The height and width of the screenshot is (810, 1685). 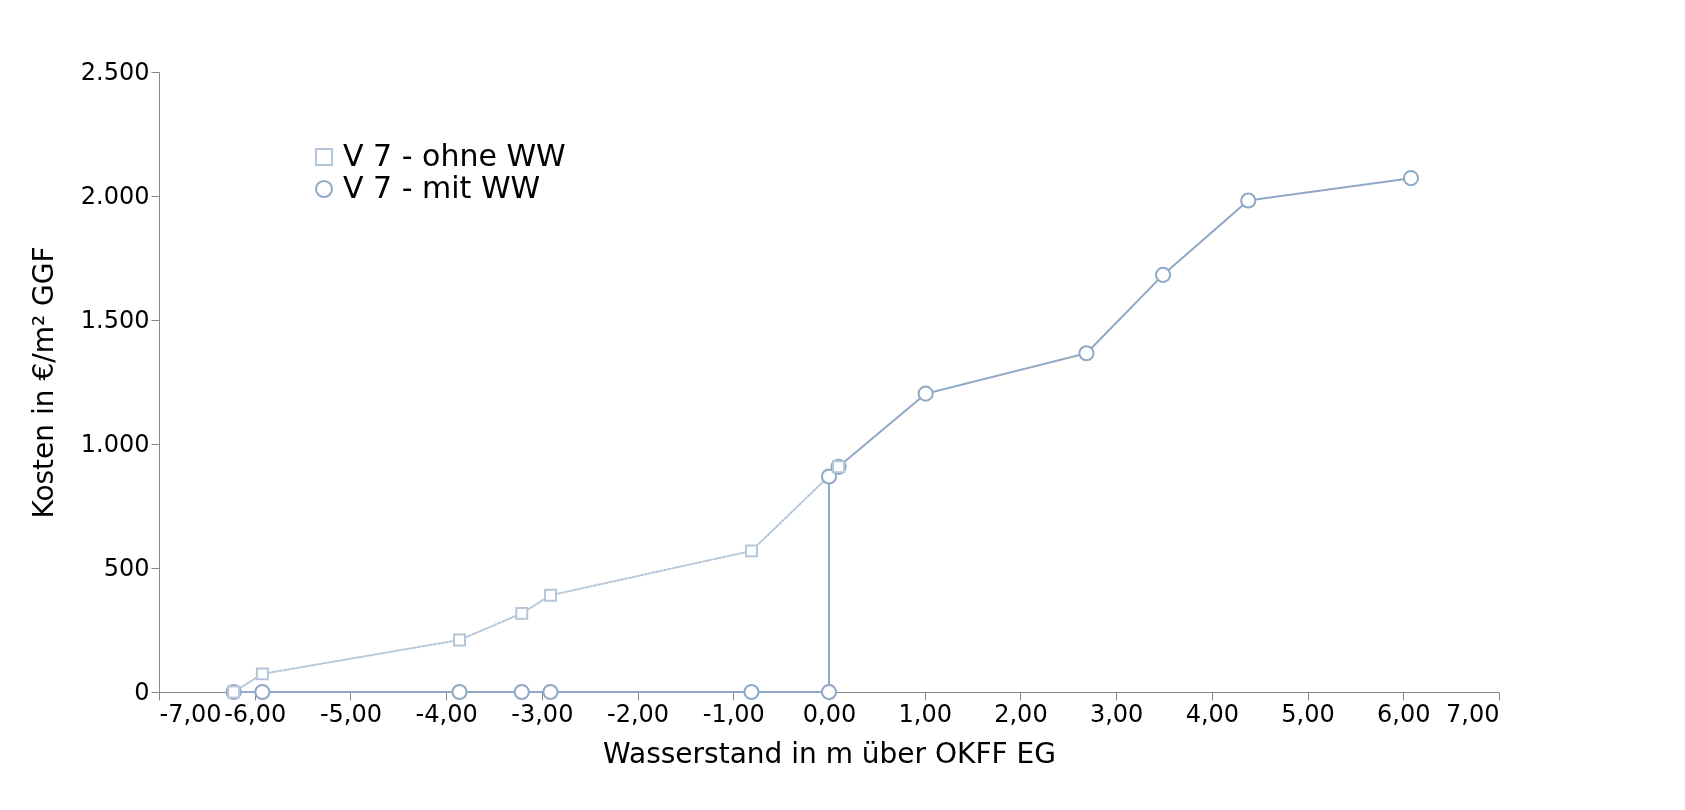 What do you see at coordinates (446, 713) in the screenshot?
I see `x-tick-label: -4,00` at bounding box center [446, 713].